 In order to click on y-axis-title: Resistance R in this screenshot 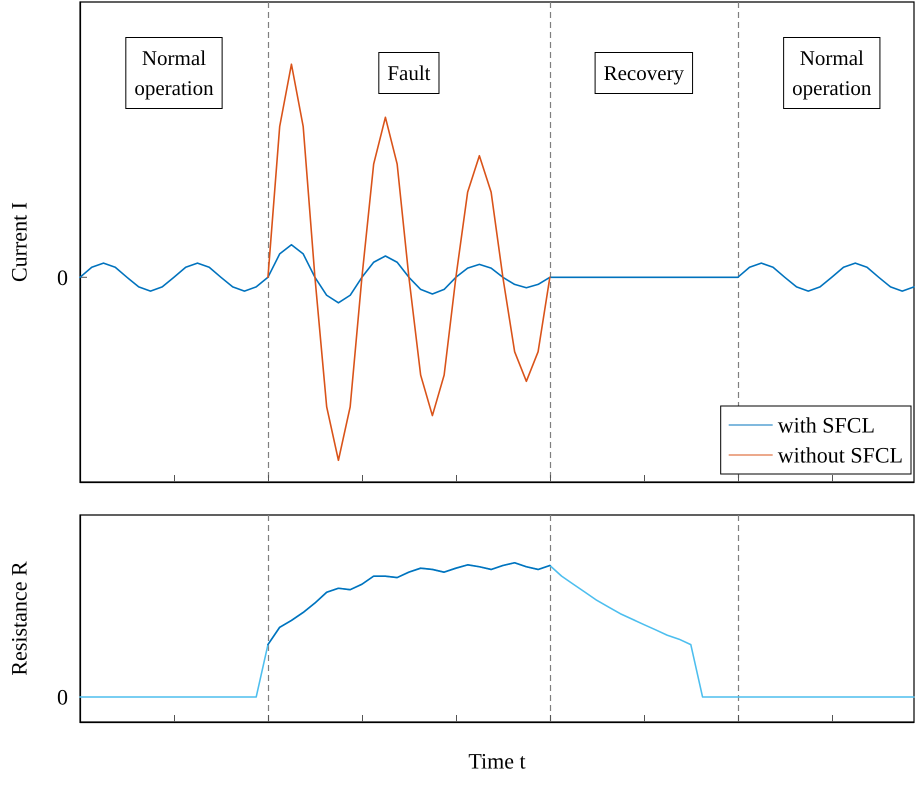, I will do `click(19, 618)`.